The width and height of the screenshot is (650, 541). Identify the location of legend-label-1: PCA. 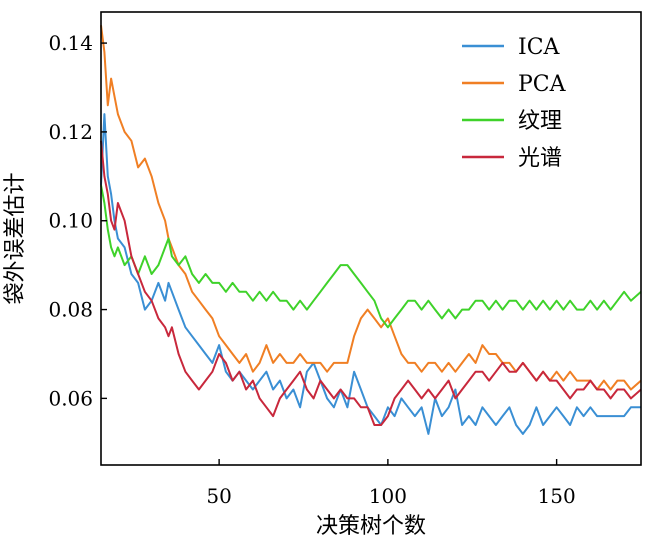
(542, 84).